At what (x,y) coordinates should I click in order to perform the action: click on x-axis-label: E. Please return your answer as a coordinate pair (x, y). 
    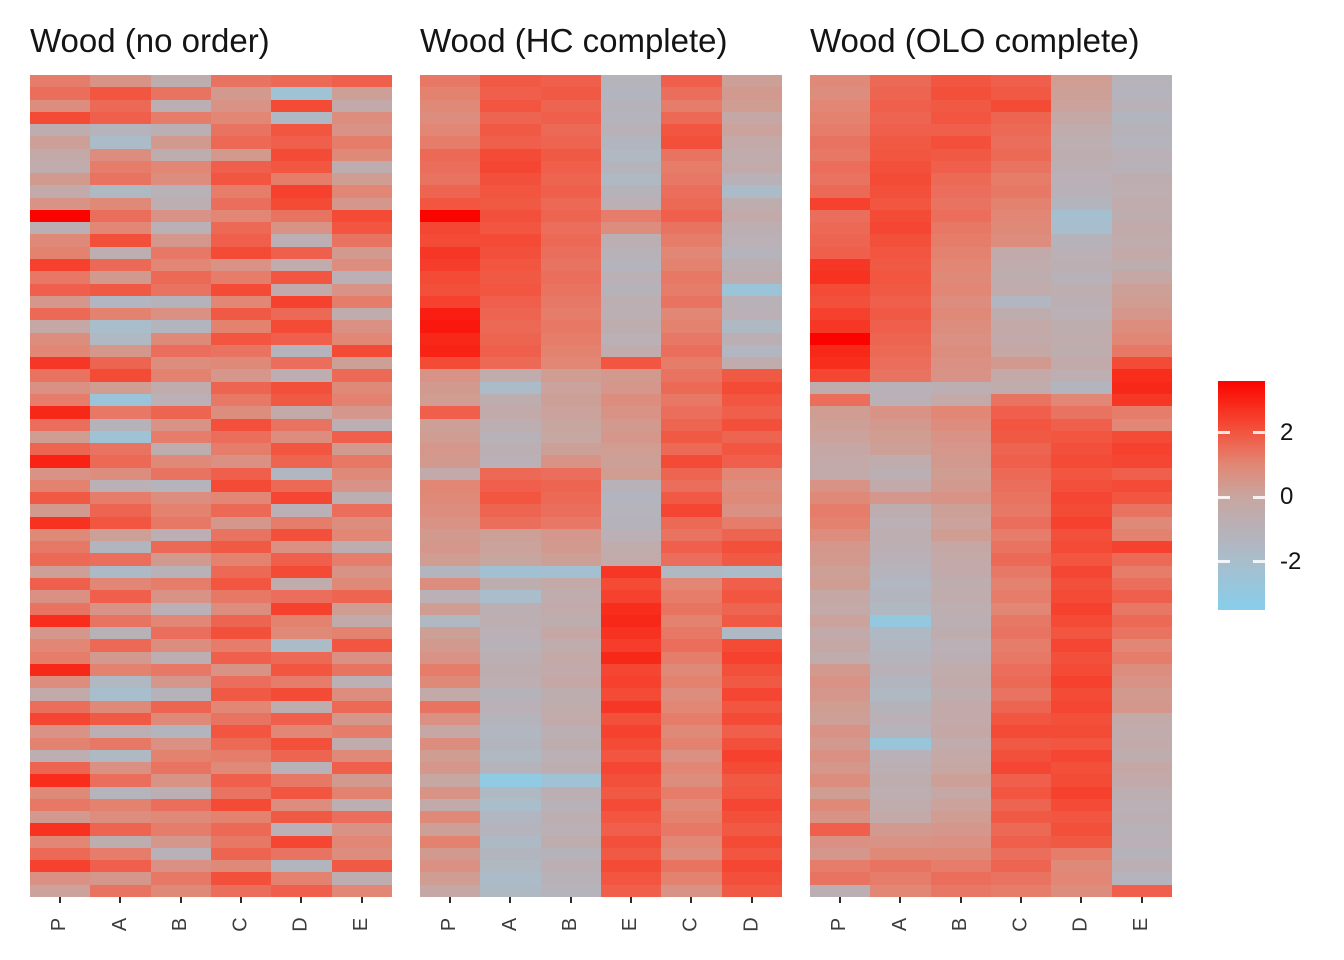
    Looking at the image, I should click on (1141, 924).